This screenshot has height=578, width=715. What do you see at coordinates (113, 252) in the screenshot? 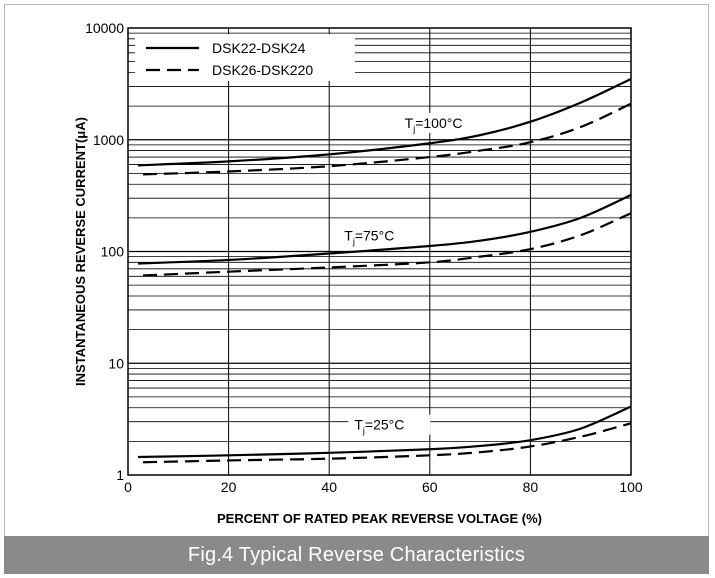
I see `y-tick-label: 100` at bounding box center [113, 252].